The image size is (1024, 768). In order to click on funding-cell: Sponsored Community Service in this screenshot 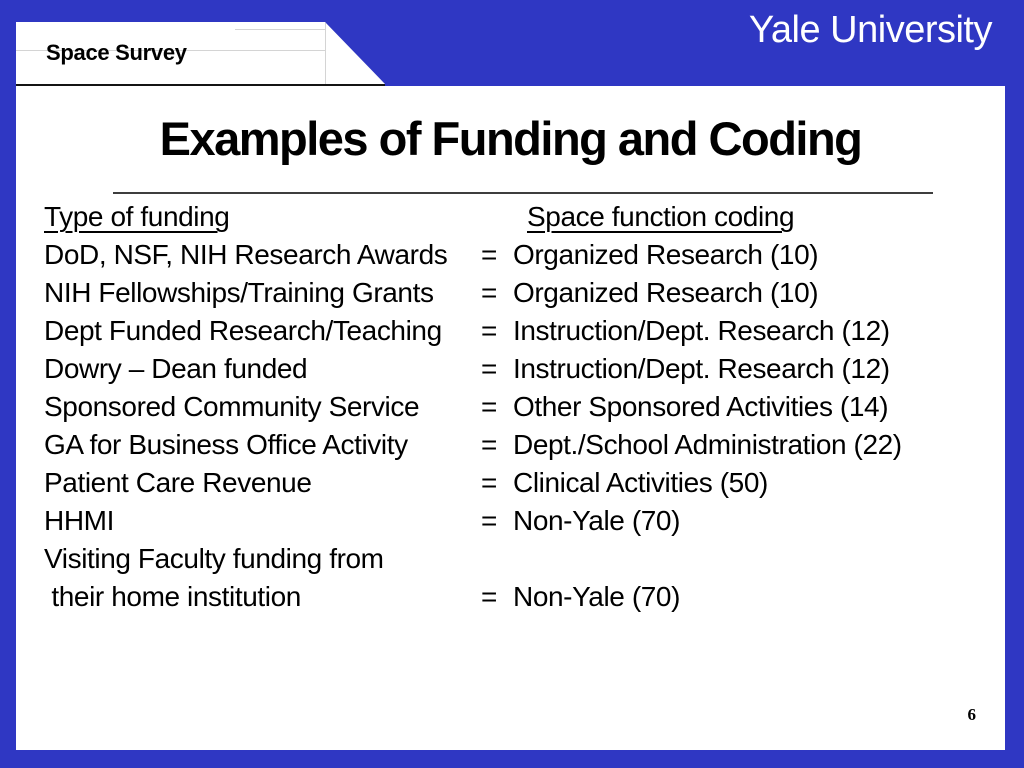, I will do `click(232, 406)`.